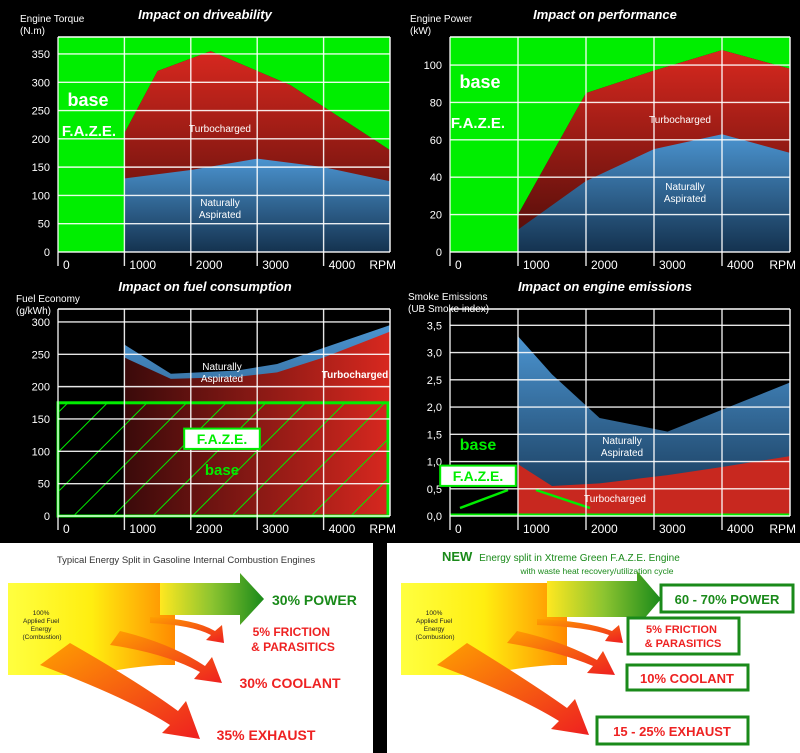  Describe the element at coordinates (32, 31) in the screenshot. I see `y-axis-label: (N.m)` at that location.